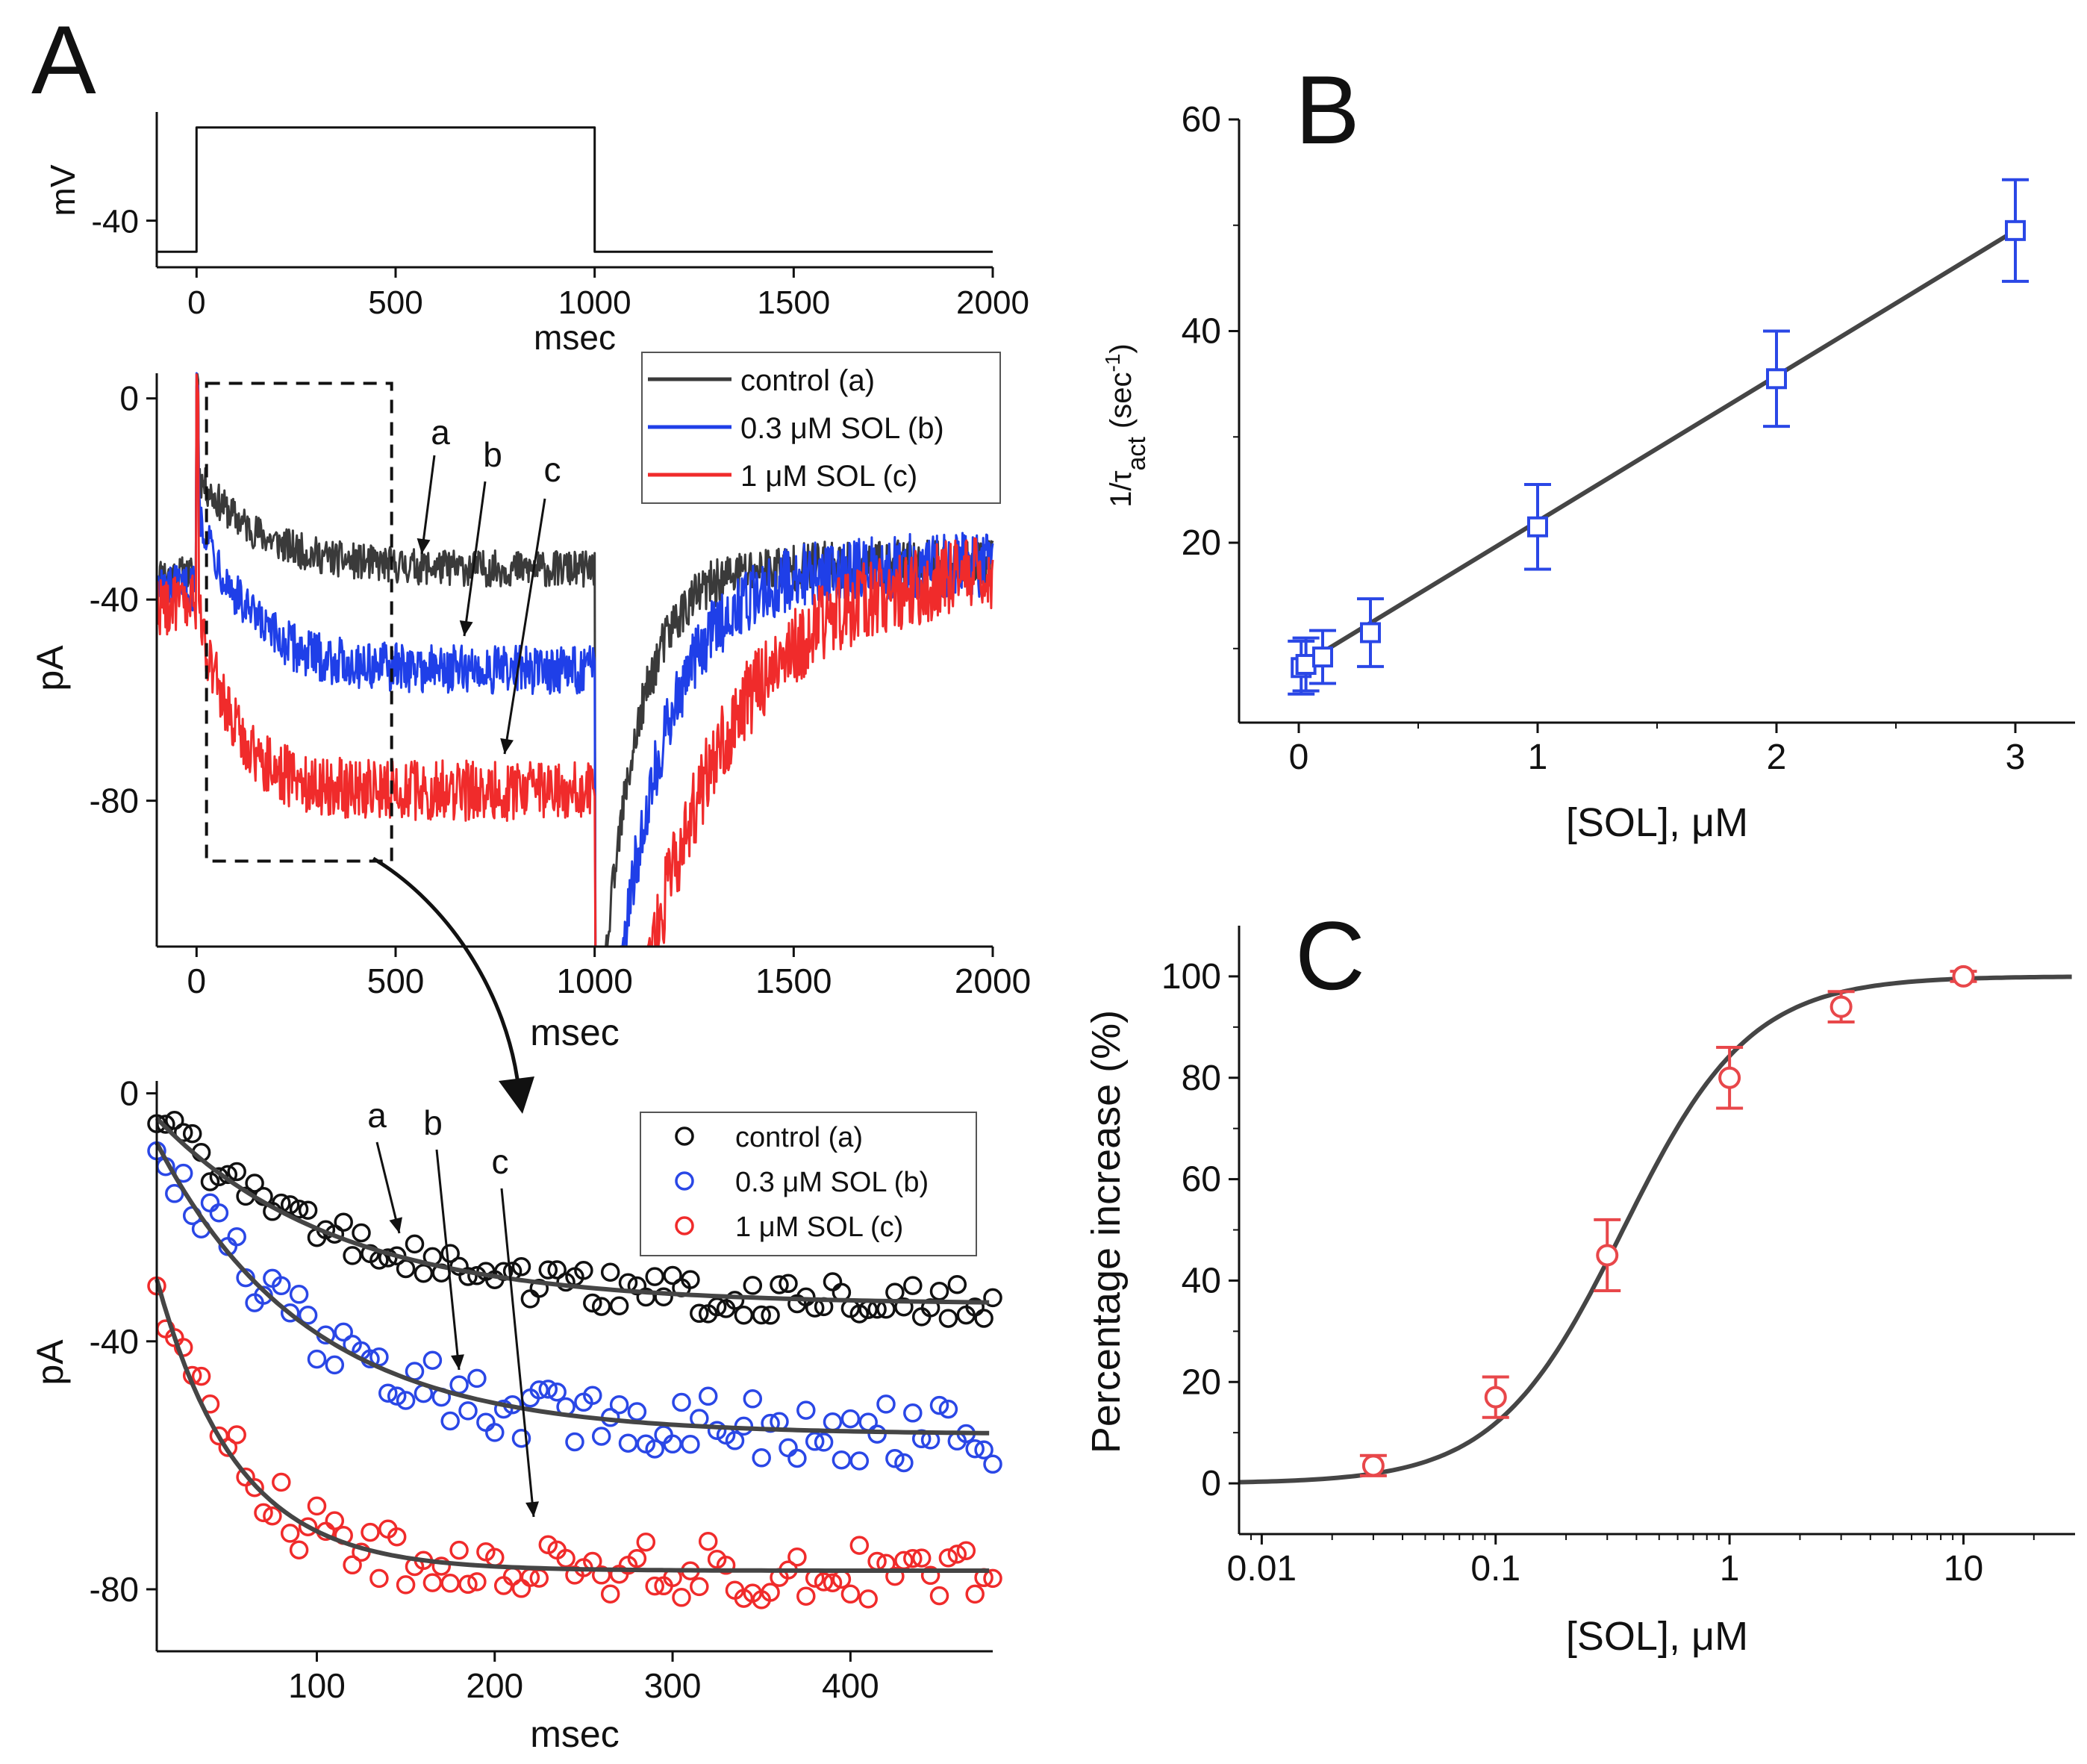  I want to click on y-axis-label-part-4: ), so click(1121, 348).